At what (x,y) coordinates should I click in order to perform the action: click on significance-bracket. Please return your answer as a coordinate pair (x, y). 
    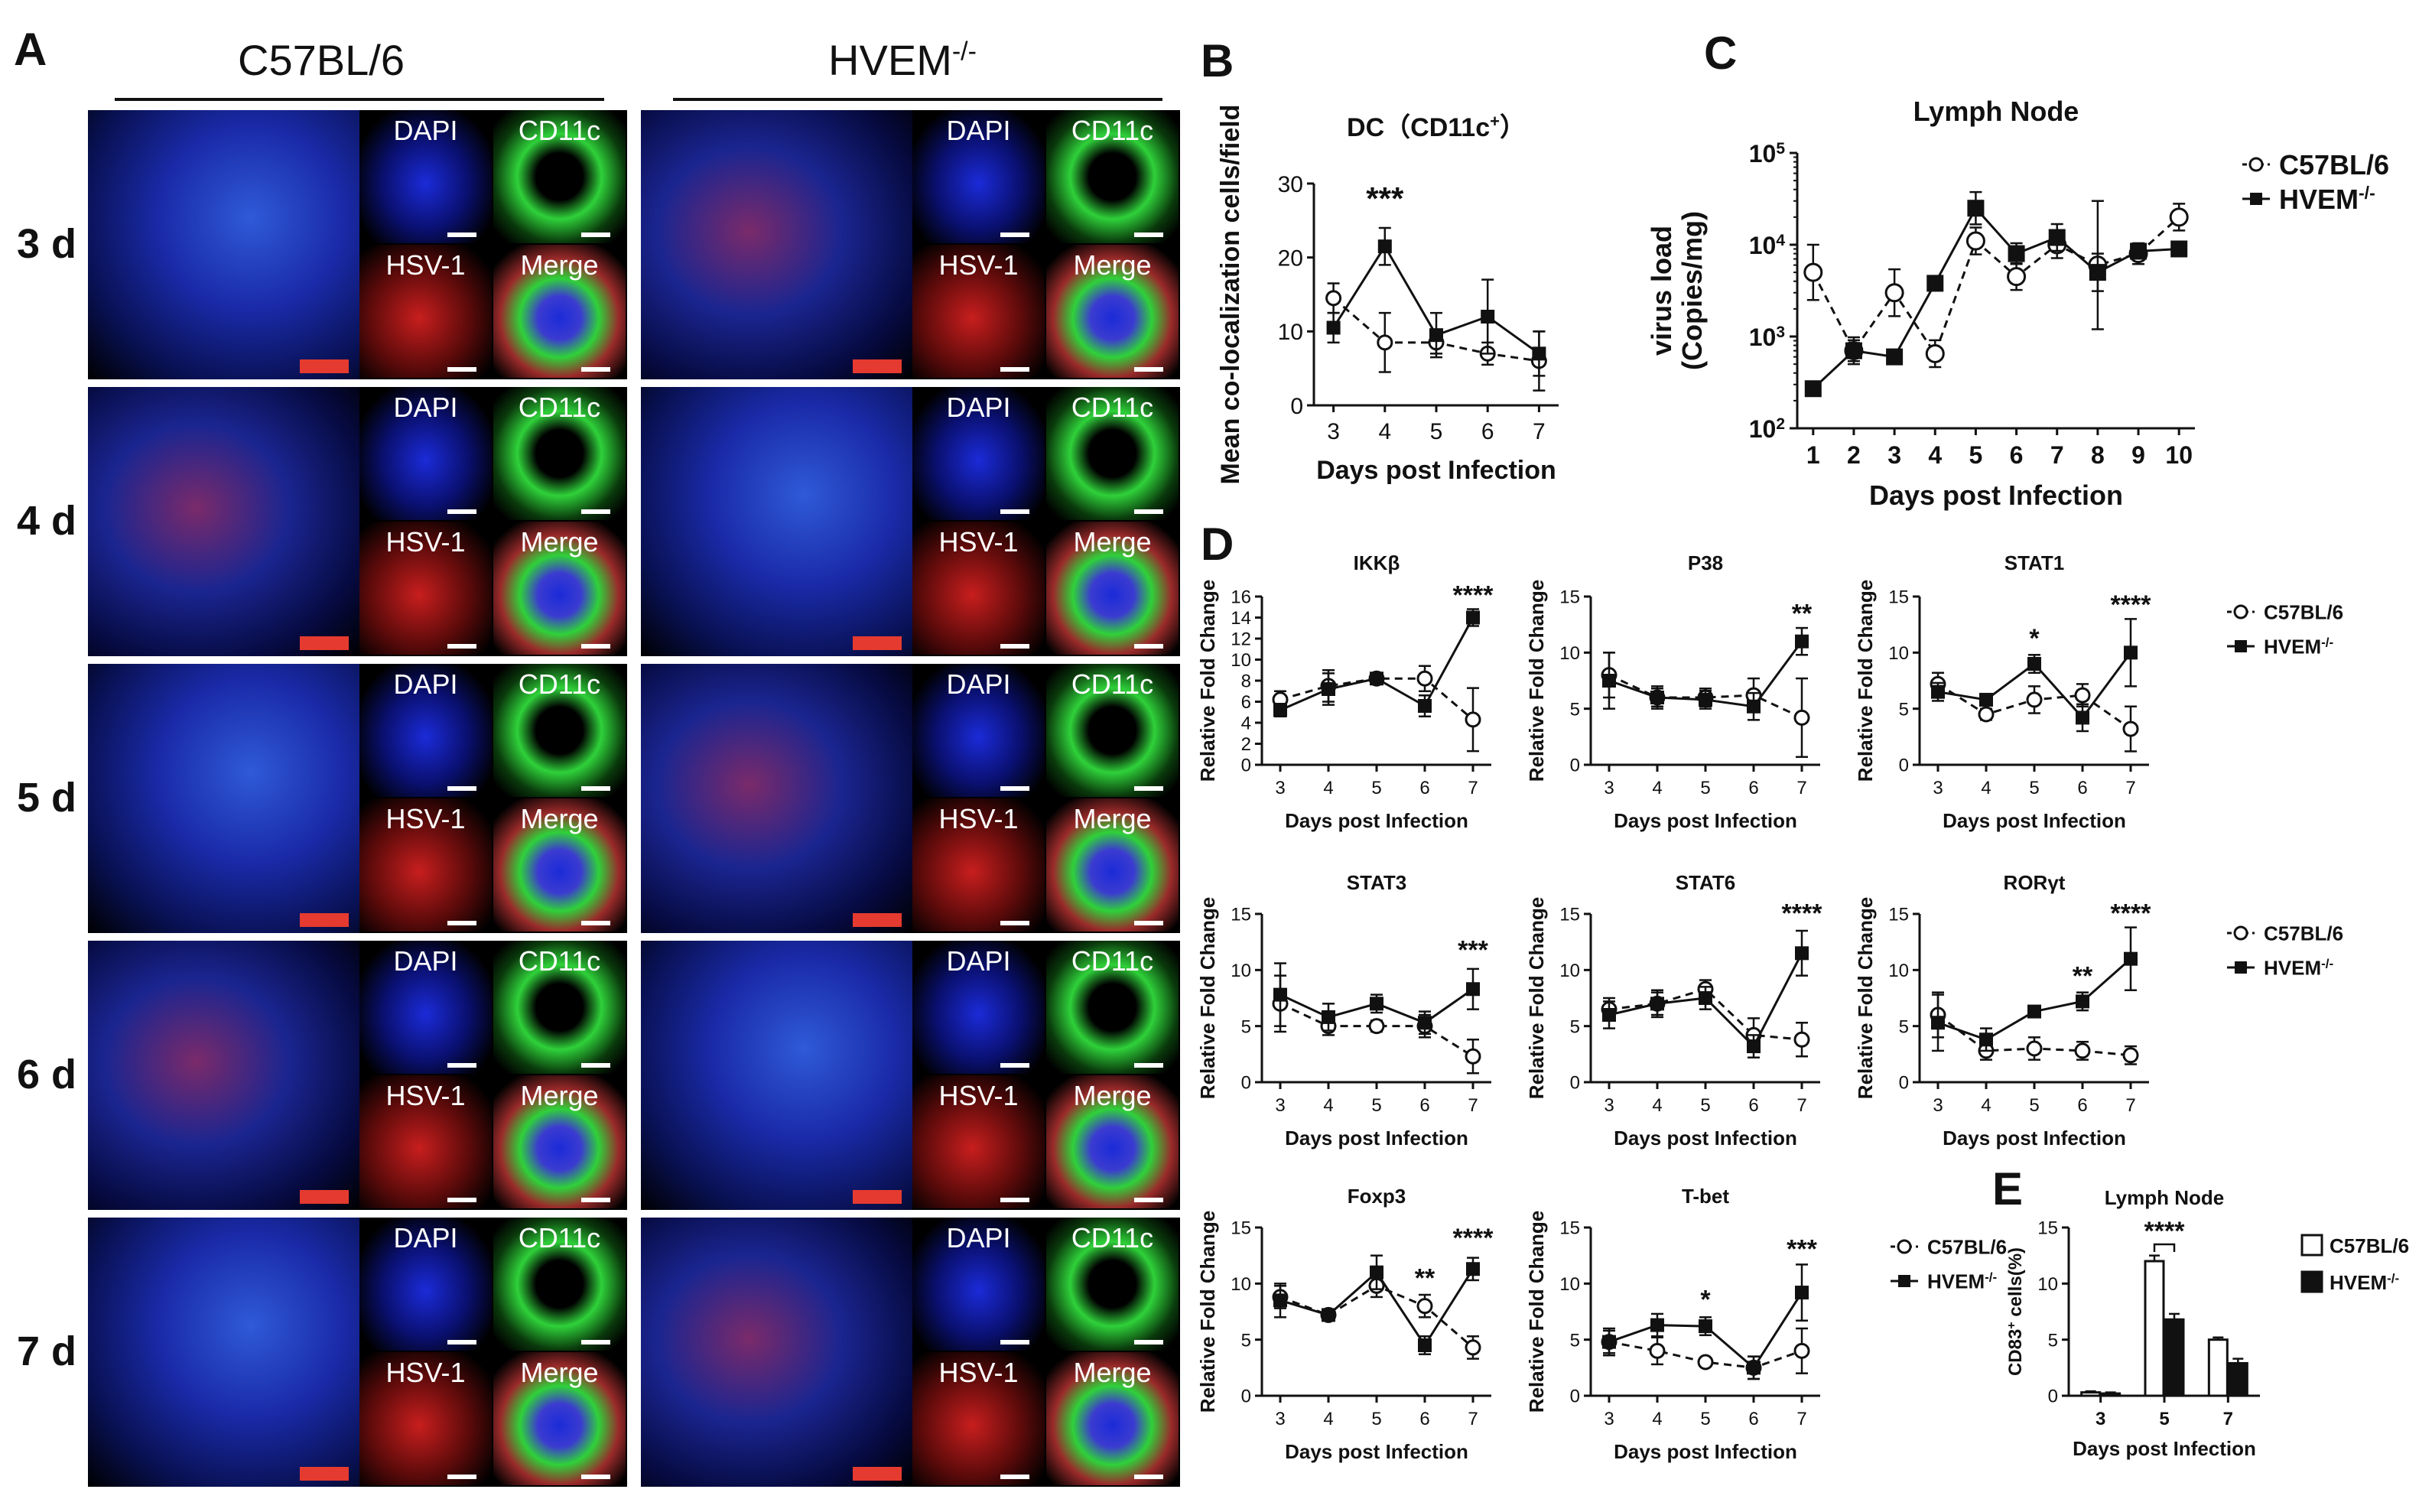
    Looking at the image, I should click on (2165, 1247).